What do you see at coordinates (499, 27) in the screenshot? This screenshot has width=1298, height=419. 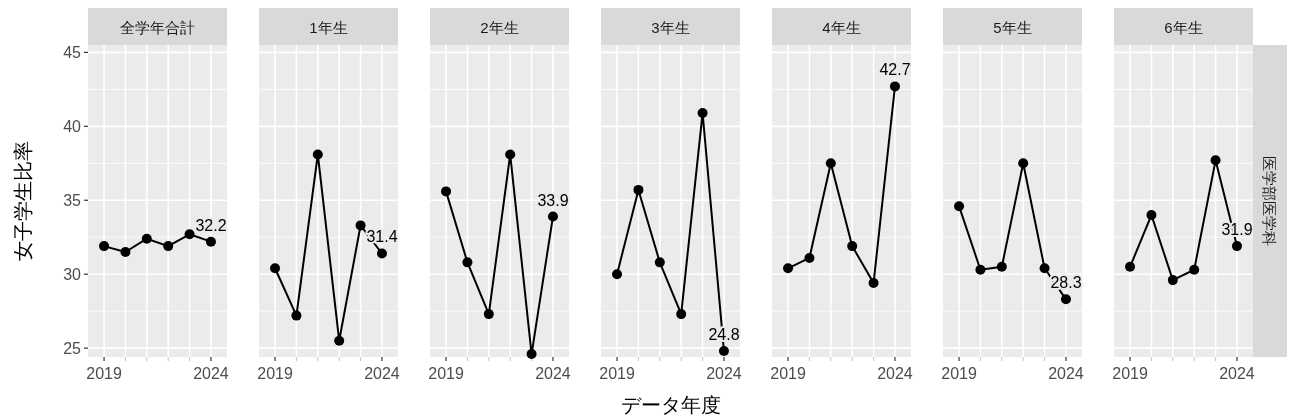 I see `chart-title: 2年生` at bounding box center [499, 27].